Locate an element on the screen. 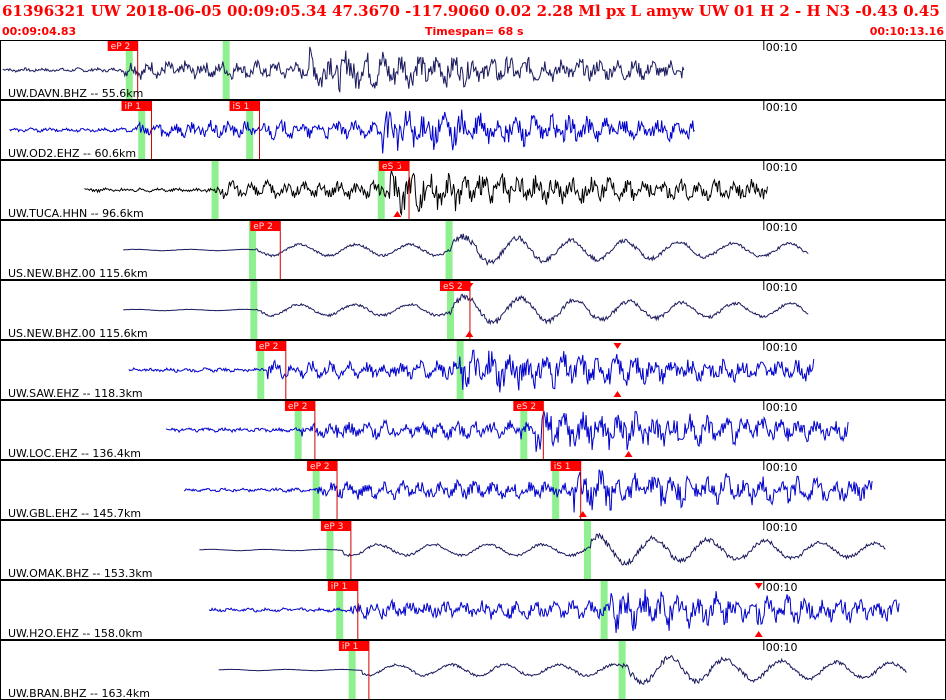 The image size is (946, 700). trace-panel: eS 2 00:10 US.NEW.BHZ.00 115.6km is located at coordinates (473, 310).